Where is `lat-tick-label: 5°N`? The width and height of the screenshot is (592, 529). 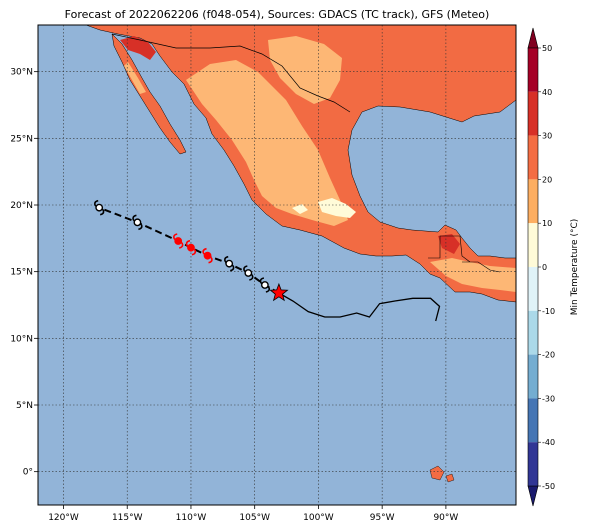 lat-tick-label: 5°N is located at coordinates (24, 406).